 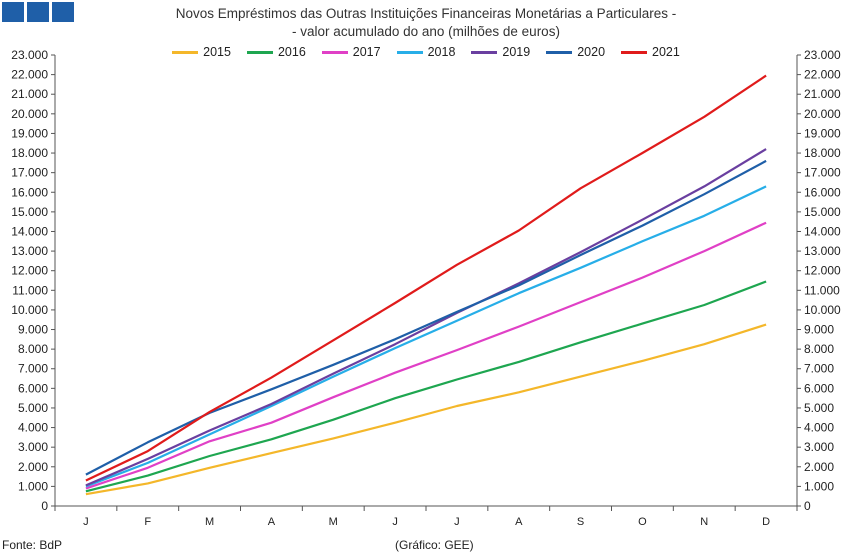 What do you see at coordinates (29, 153) in the screenshot?
I see `y-tick-label-left: 18.000` at bounding box center [29, 153].